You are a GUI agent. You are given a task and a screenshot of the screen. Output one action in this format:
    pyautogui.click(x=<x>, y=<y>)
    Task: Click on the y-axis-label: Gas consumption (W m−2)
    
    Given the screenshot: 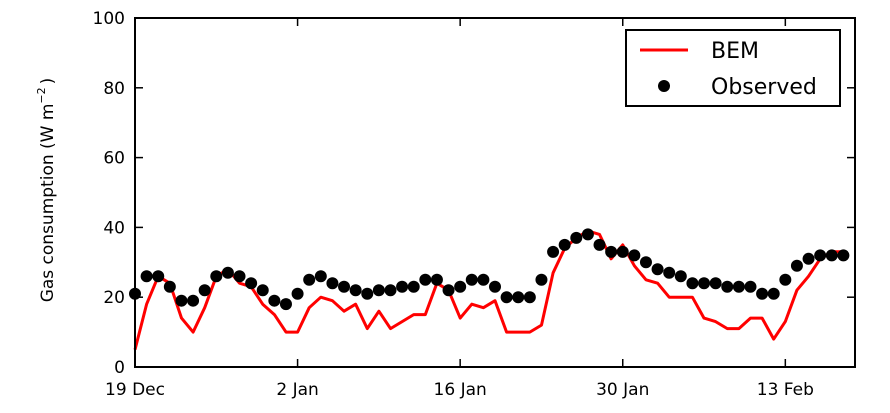 What is the action you would take?
    pyautogui.click(x=46, y=190)
    